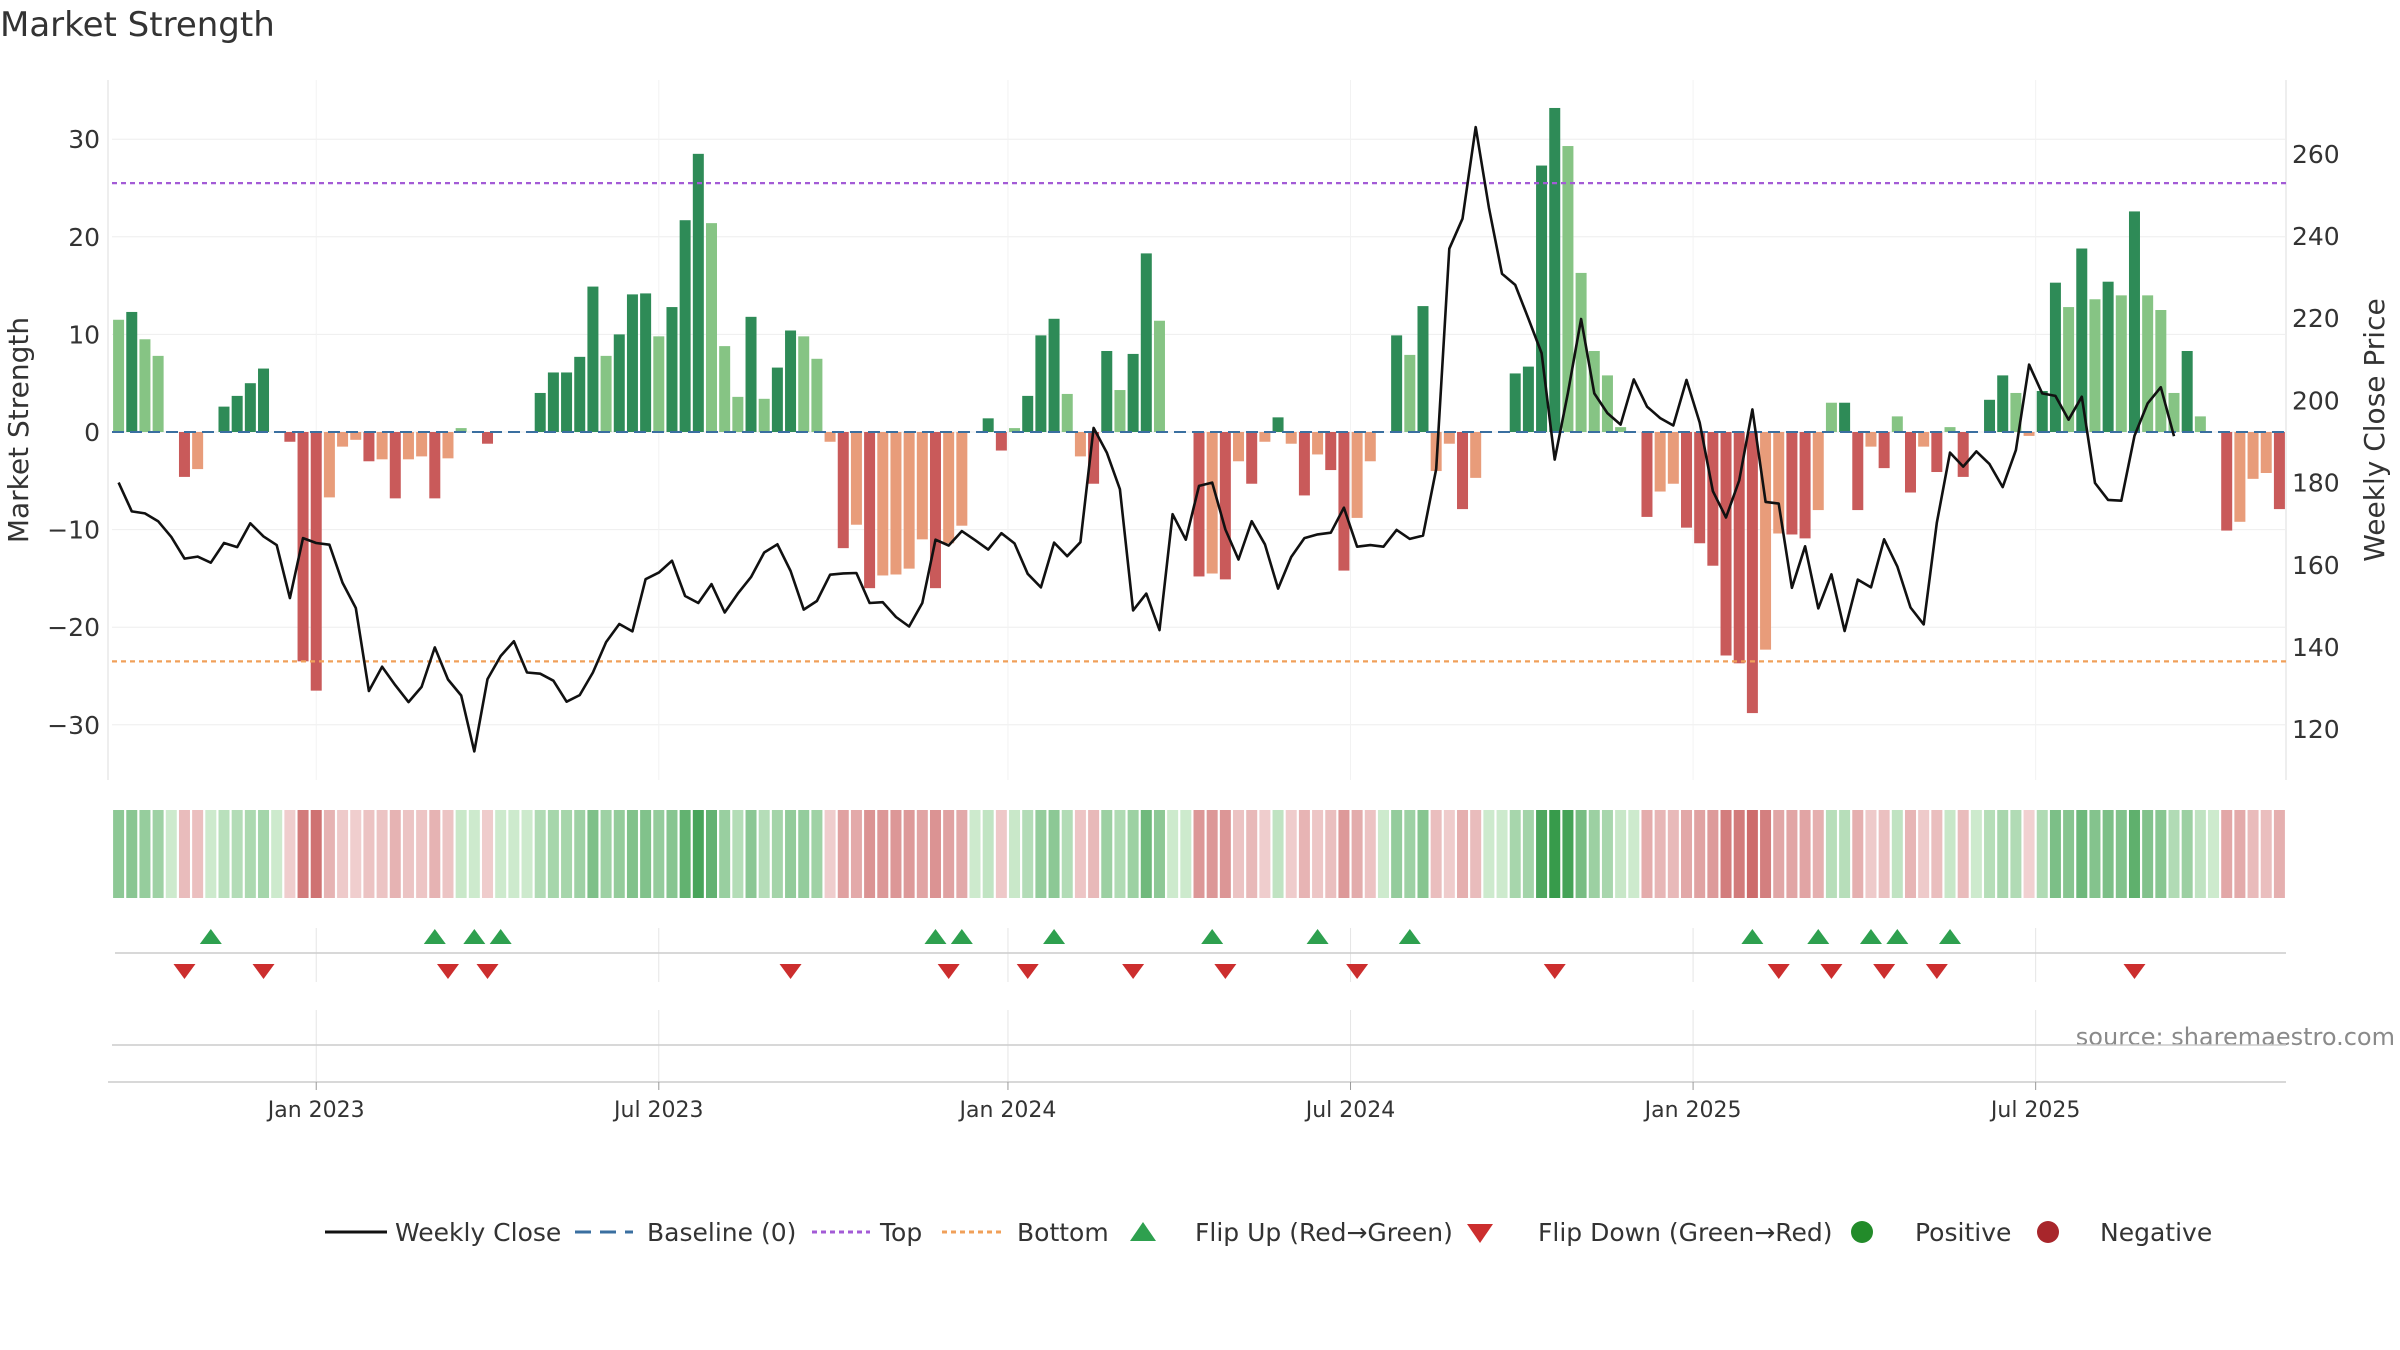 Image resolution: width=2400 pixels, height=1350 pixels. Describe the element at coordinates (2316, 318) in the screenshot. I see `y-right-tick-label: 220` at that location.